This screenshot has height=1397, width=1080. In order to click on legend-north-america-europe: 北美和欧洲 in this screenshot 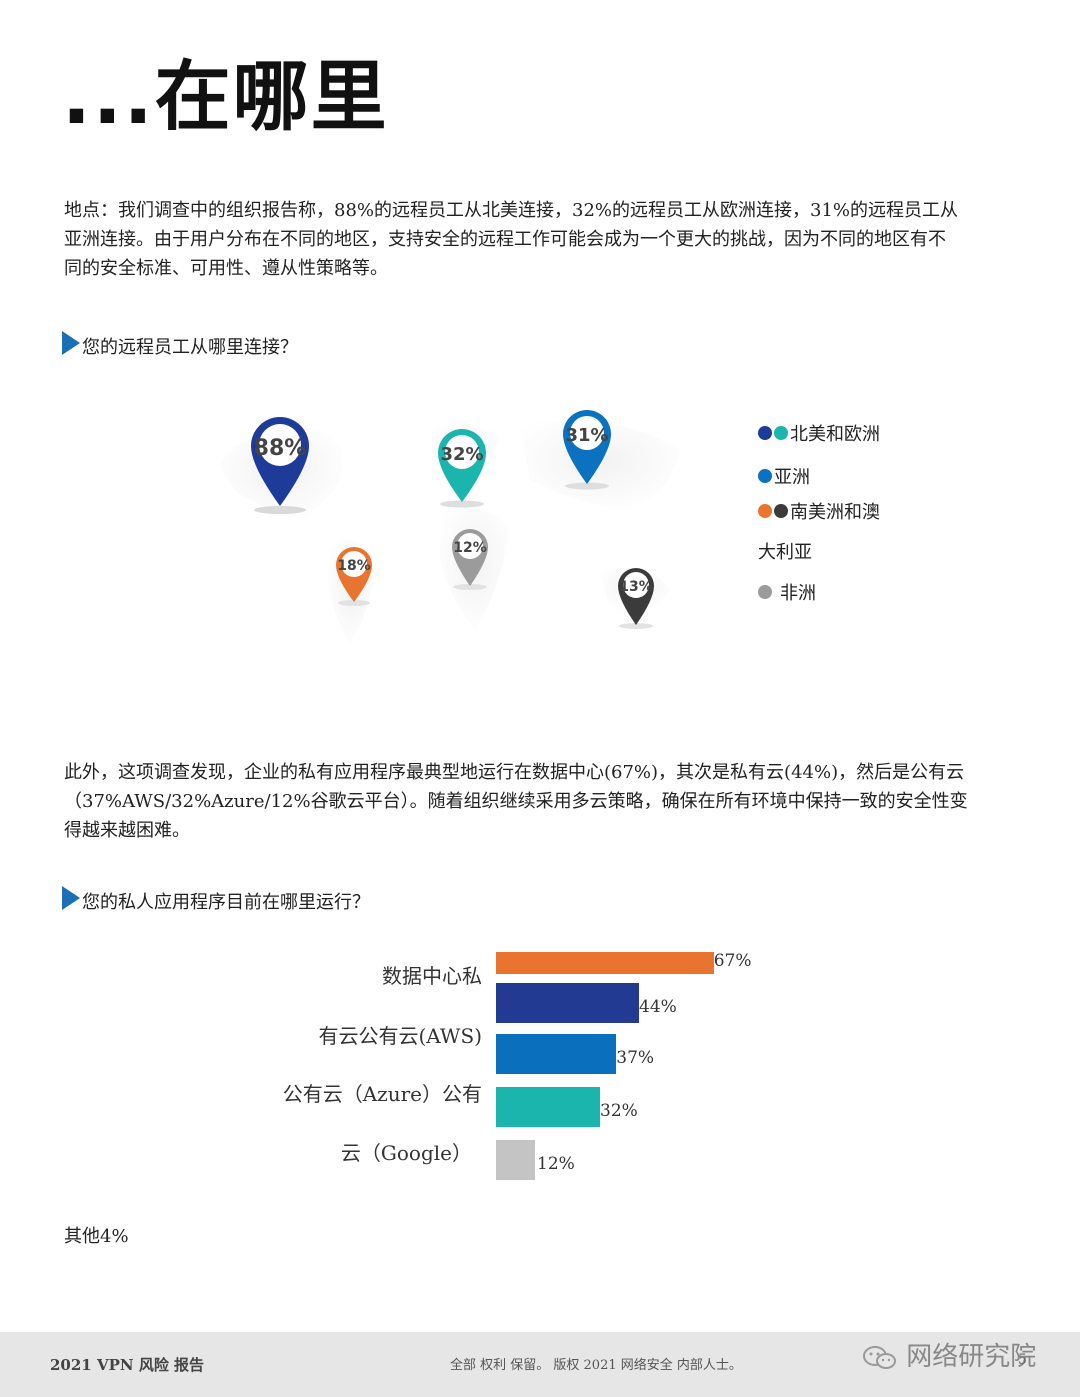, I will do `click(819, 433)`.